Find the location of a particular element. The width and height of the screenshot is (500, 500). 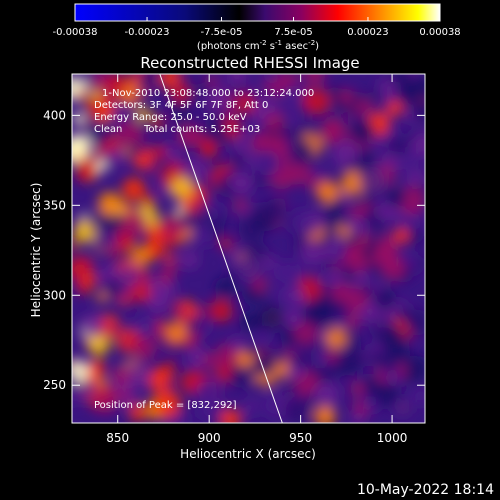

colorbar-frame is located at coordinates (257, 12).